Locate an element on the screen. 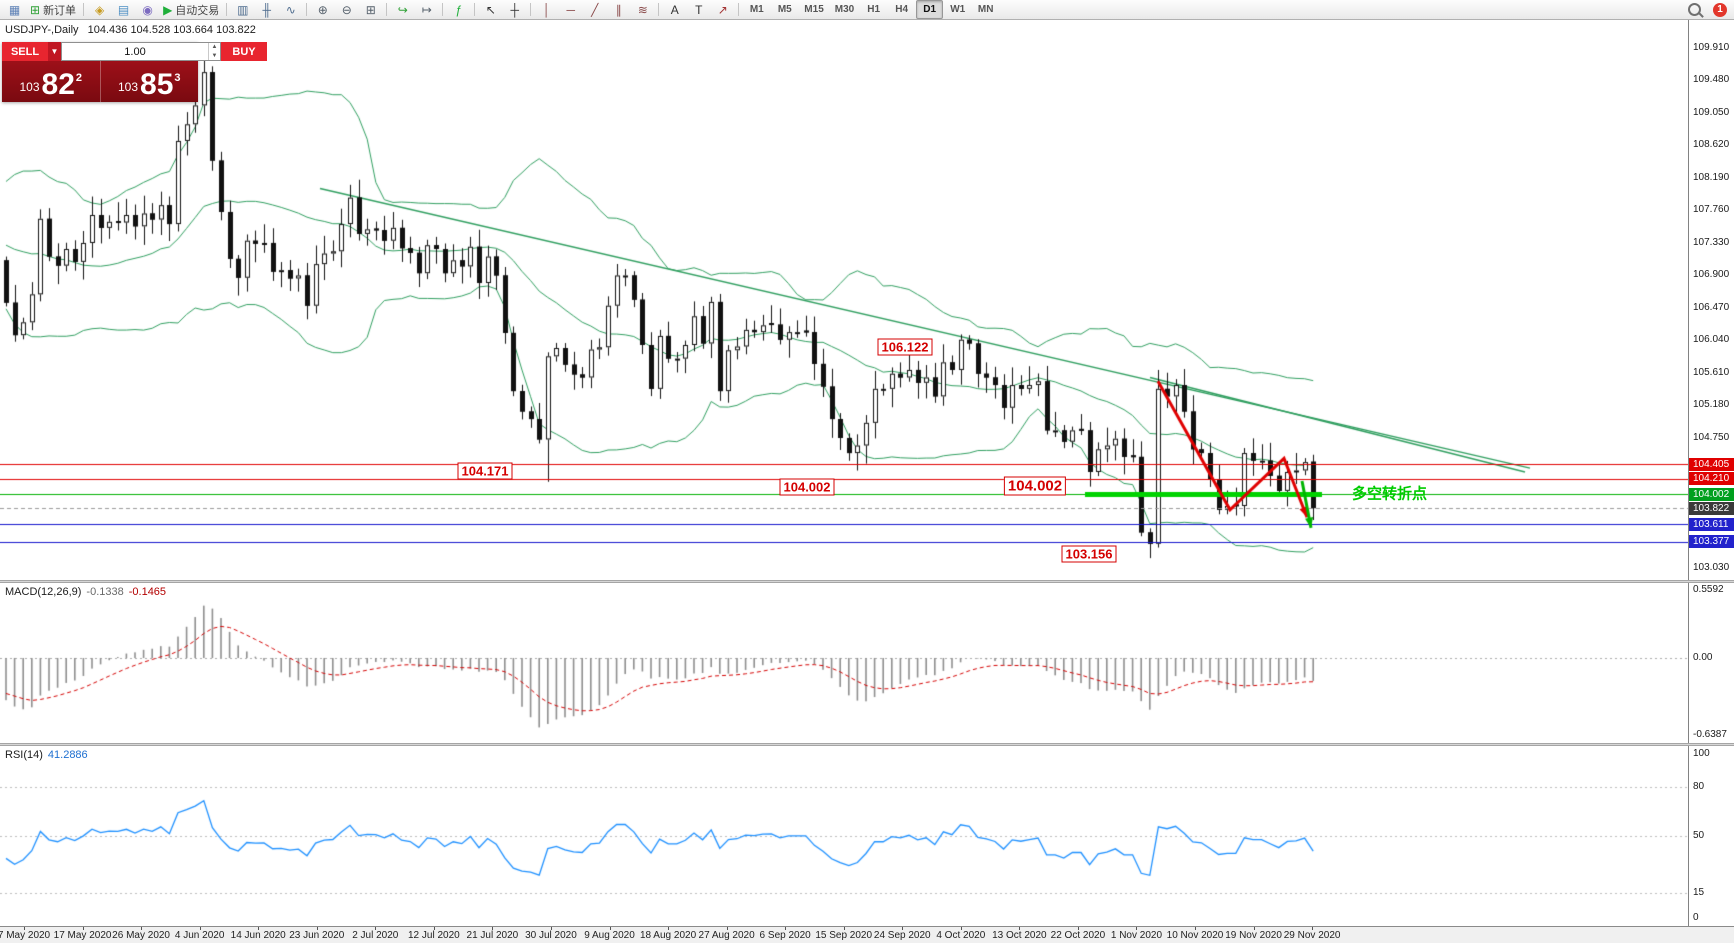 The image size is (1734, 943). zoom-in-button: ⊕ is located at coordinates (322, 9).